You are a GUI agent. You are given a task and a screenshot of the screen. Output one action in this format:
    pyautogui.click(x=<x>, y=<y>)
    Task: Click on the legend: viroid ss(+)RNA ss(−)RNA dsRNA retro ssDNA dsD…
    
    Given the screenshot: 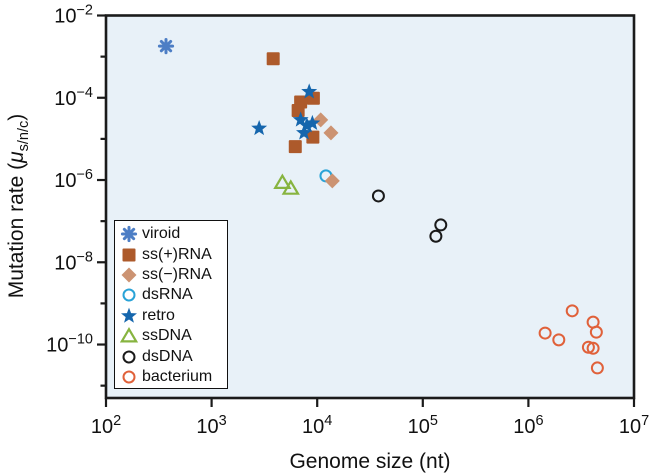 What is the action you would take?
    pyautogui.click(x=171, y=304)
    